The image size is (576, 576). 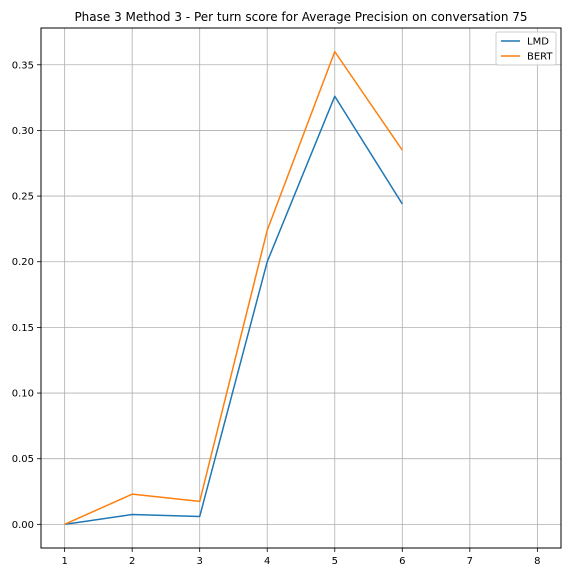 I want to click on x-axis: 1 2 3 4 5 6 7 8, so click(x=301, y=557).